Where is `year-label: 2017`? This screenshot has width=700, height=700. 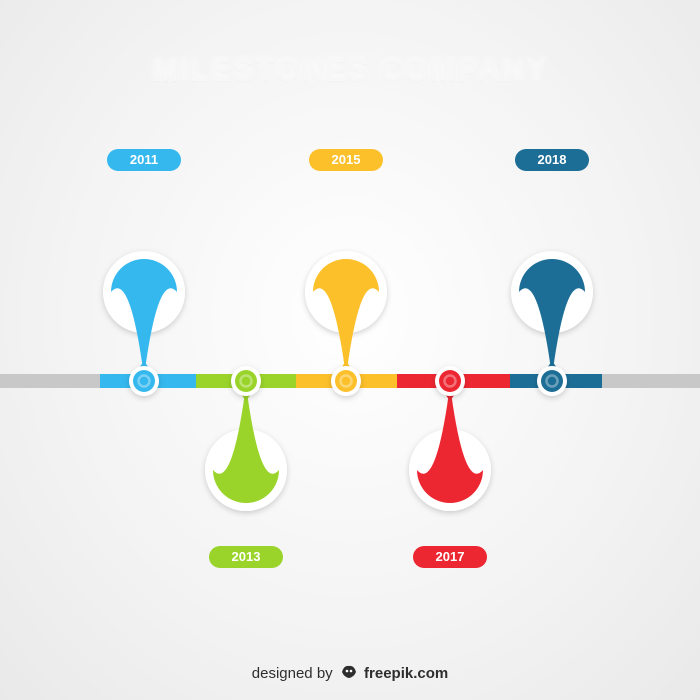 year-label: 2017 is located at coordinates (450, 556).